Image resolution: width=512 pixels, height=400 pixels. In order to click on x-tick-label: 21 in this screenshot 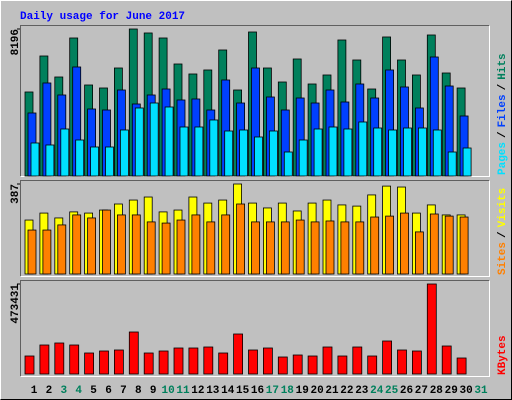, I will do `click(332, 391)`.